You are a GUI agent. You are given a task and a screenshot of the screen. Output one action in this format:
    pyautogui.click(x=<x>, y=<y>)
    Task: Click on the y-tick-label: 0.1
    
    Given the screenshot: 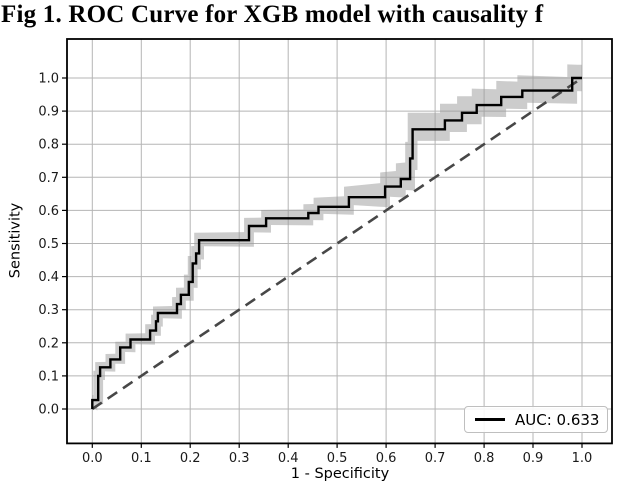 What is the action you would take?
    pyautogui.click(x=48, y=376)
    